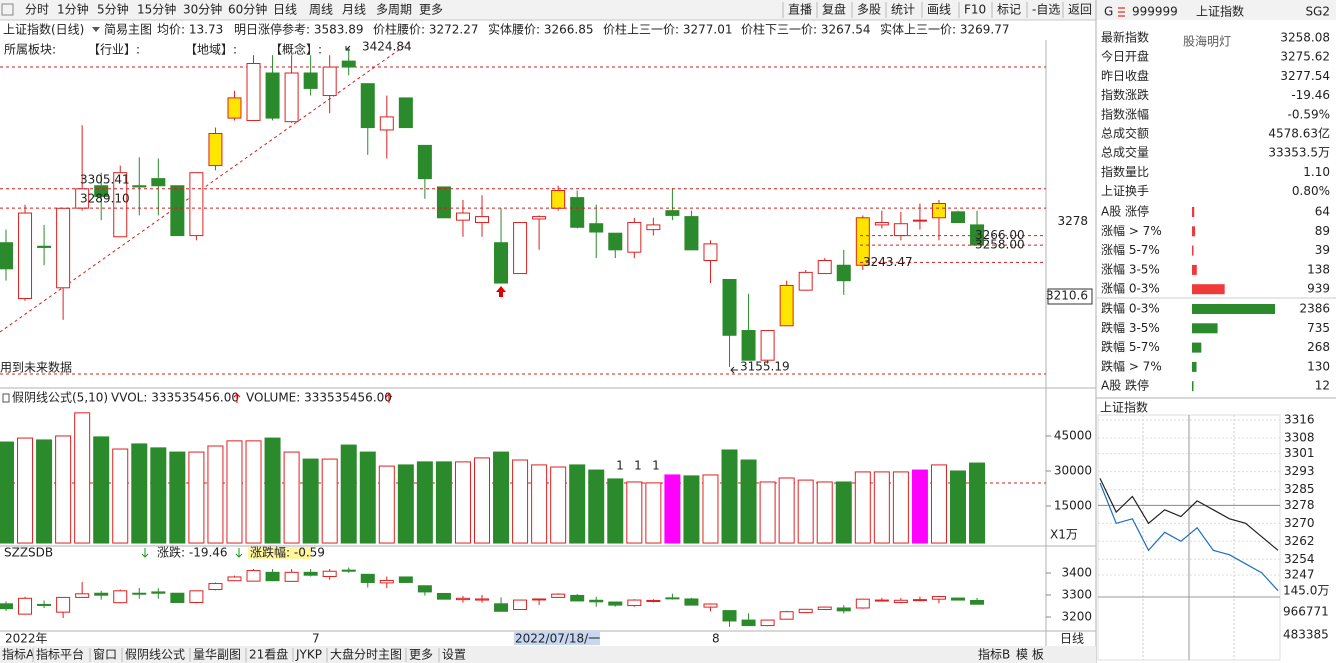  I want to click on quote-value: 3277.54, so click(1305, 76).